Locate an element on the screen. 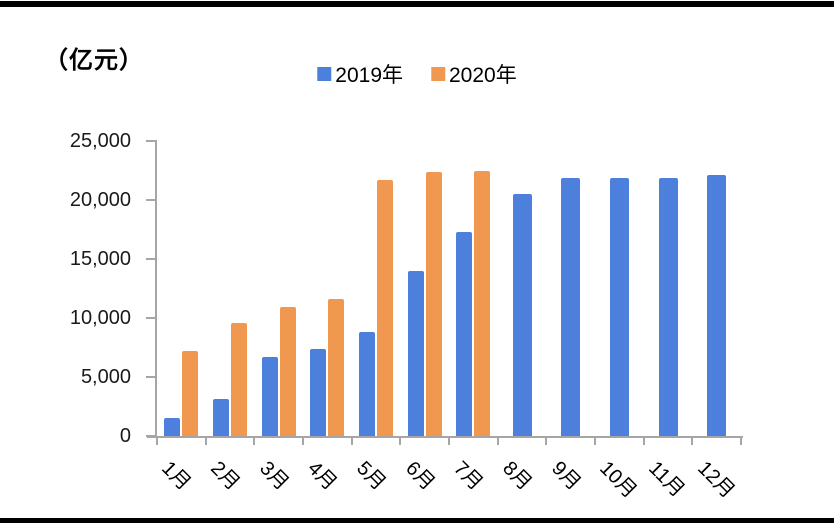 This screenshot has height=528, width=834. bar-s1-m2 is located at coordinates (239, 379).